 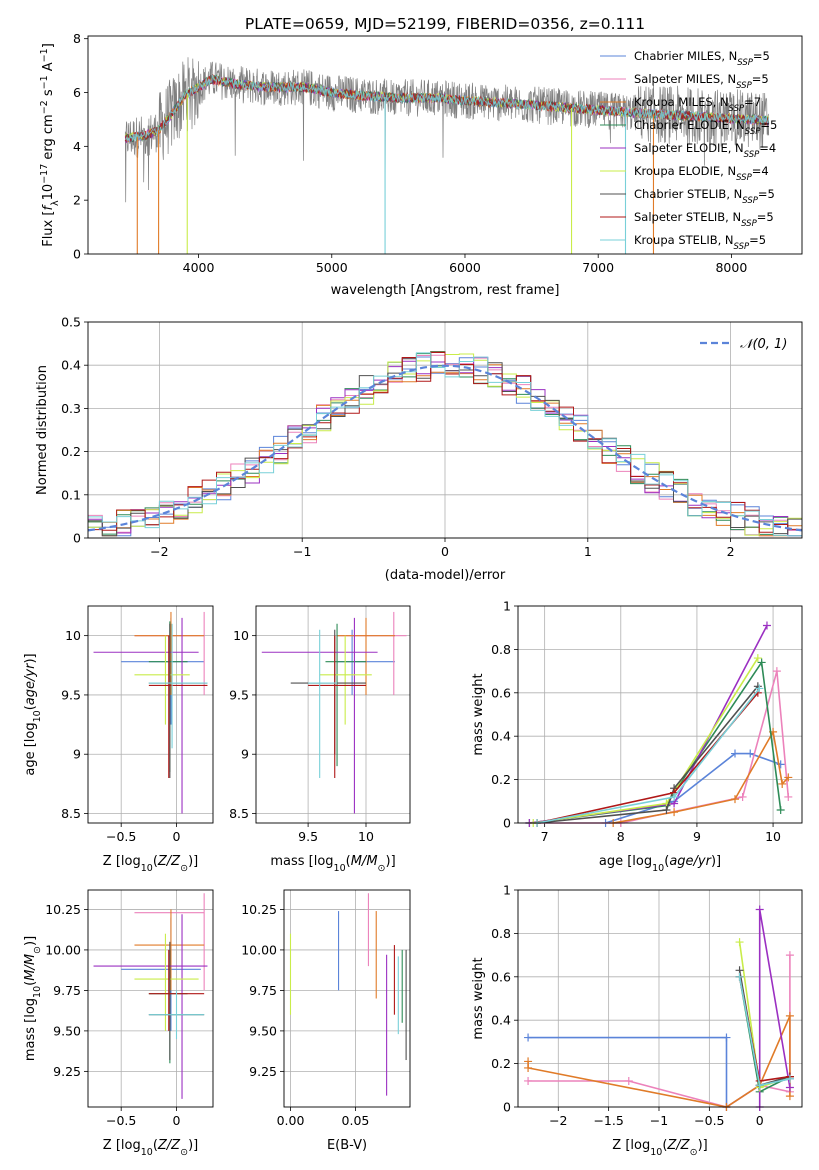 What do you see at coordinates (308, 836) in the screenshot?
I see `x-tick-label: 9.5` at bounding box center [308, 836].